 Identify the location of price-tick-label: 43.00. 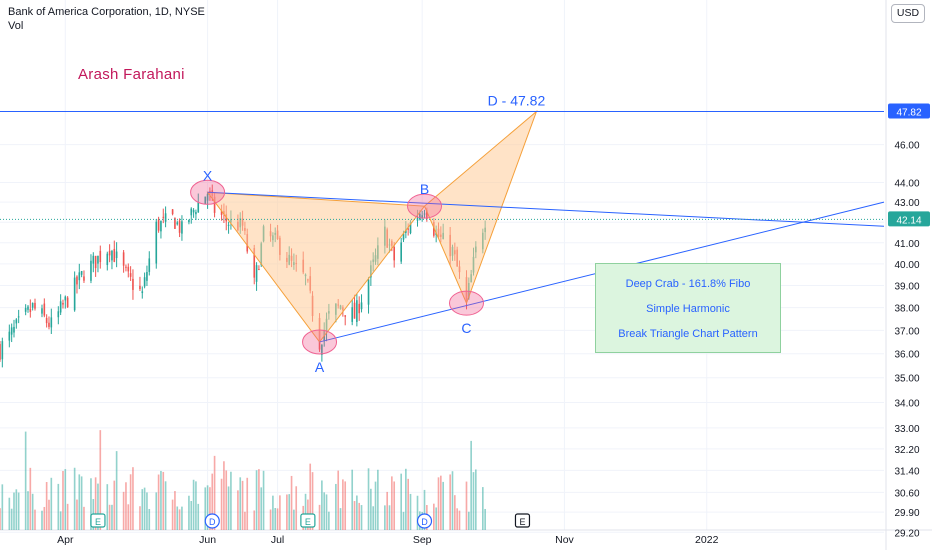
(906, 203).